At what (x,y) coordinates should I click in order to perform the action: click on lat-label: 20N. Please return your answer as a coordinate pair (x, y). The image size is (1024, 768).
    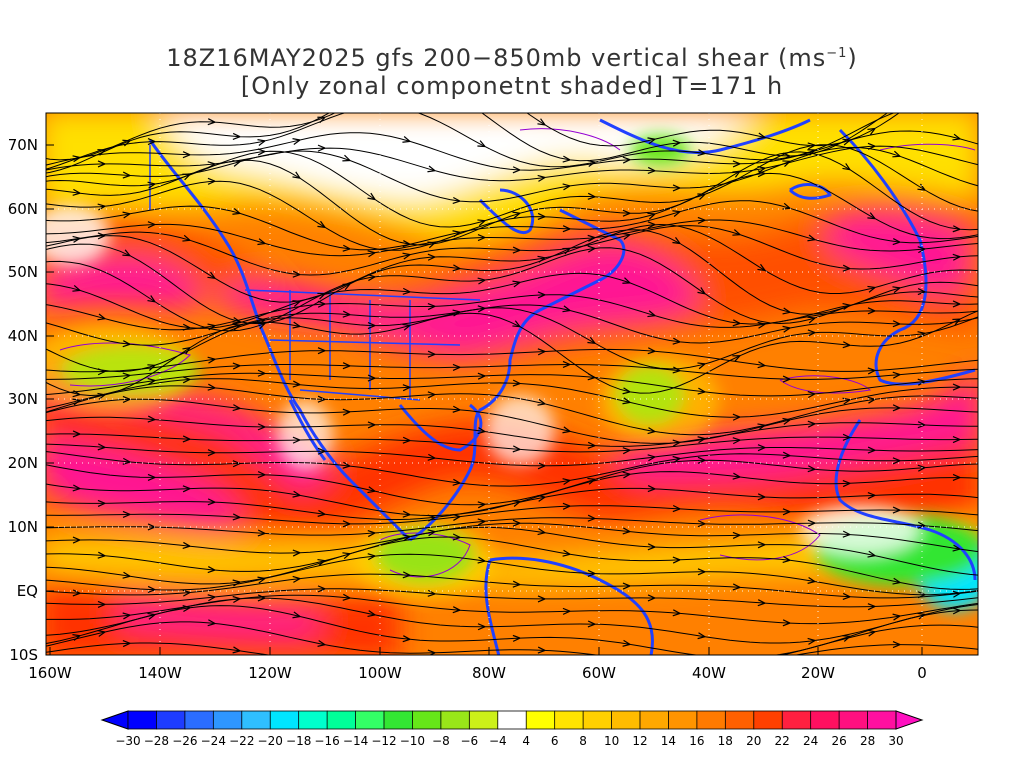
    Looking at the image, I should click on (23, 463).